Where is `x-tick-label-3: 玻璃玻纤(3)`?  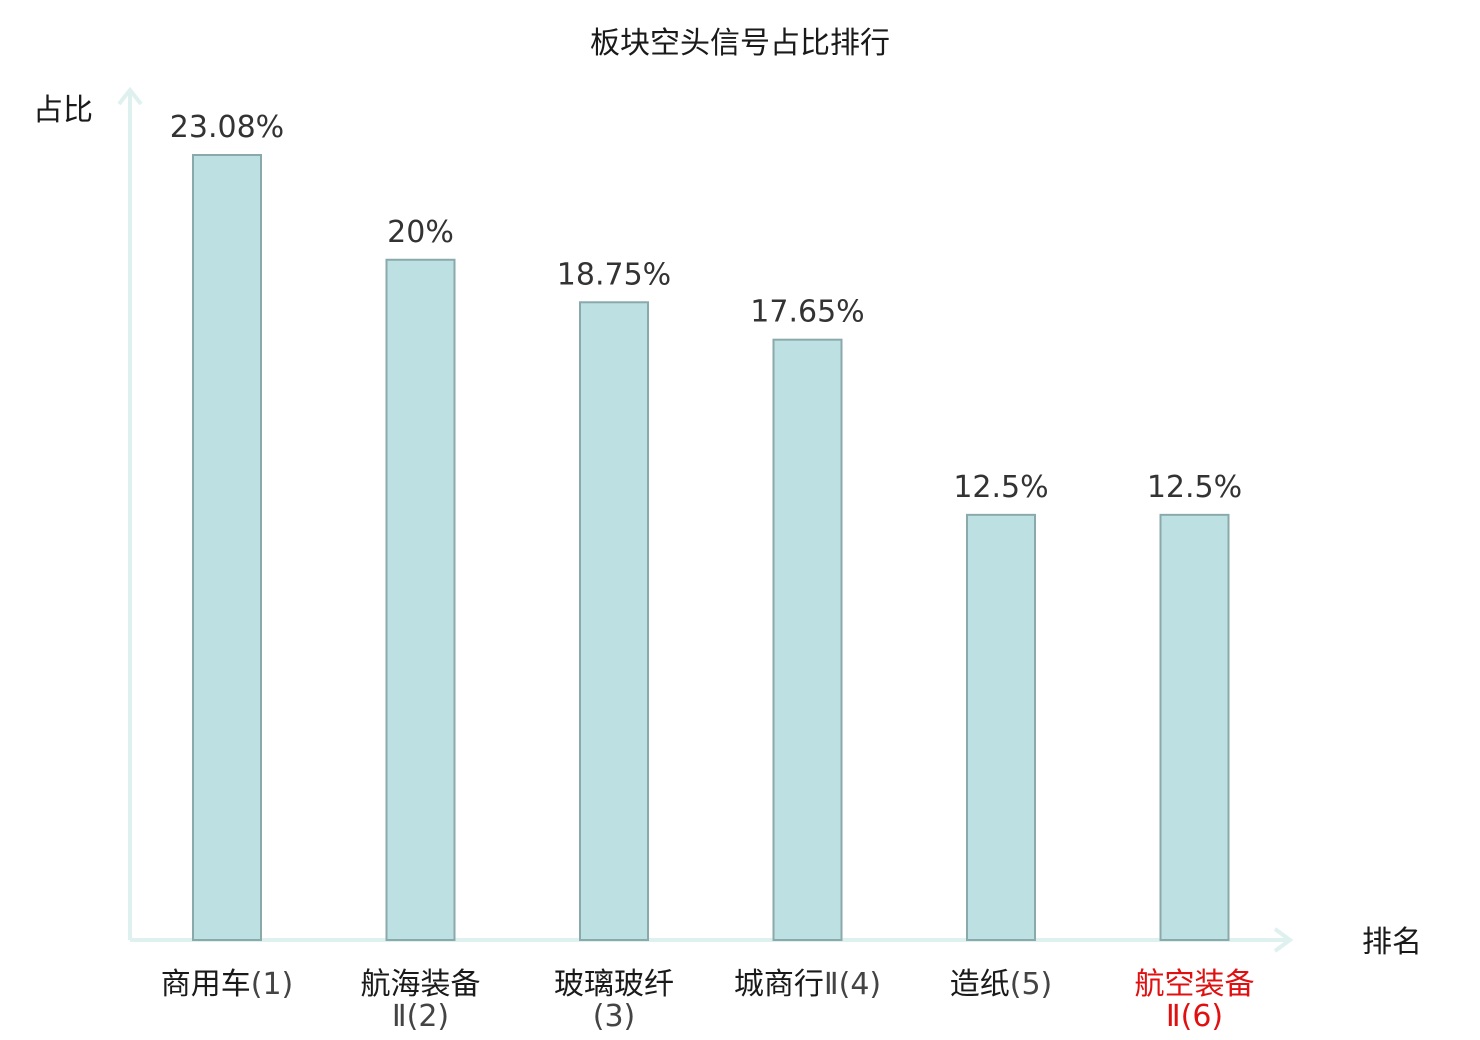
x-tick-label-3: 玻璃玻纤(3) is located at coordinates (614, 1000).